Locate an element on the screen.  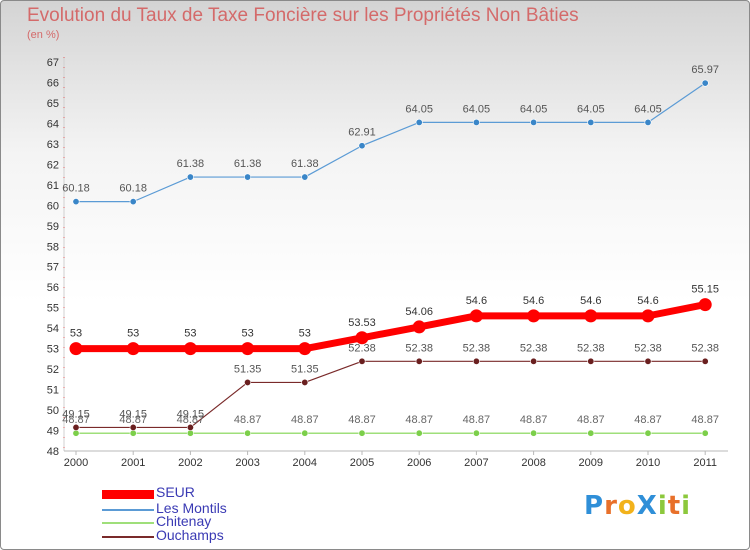
logo-letter: P is located at coordinates (594, 506).